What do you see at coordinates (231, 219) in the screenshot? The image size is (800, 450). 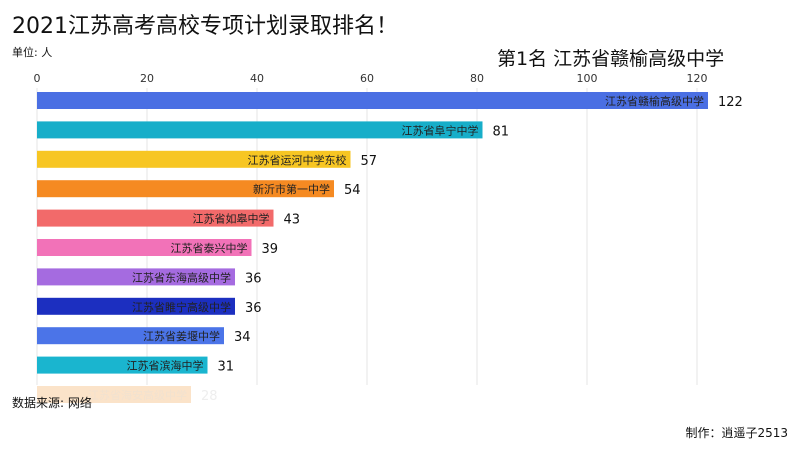 I see `bar-label: 江苏省如皋中学` at bounding box center [231, 219].